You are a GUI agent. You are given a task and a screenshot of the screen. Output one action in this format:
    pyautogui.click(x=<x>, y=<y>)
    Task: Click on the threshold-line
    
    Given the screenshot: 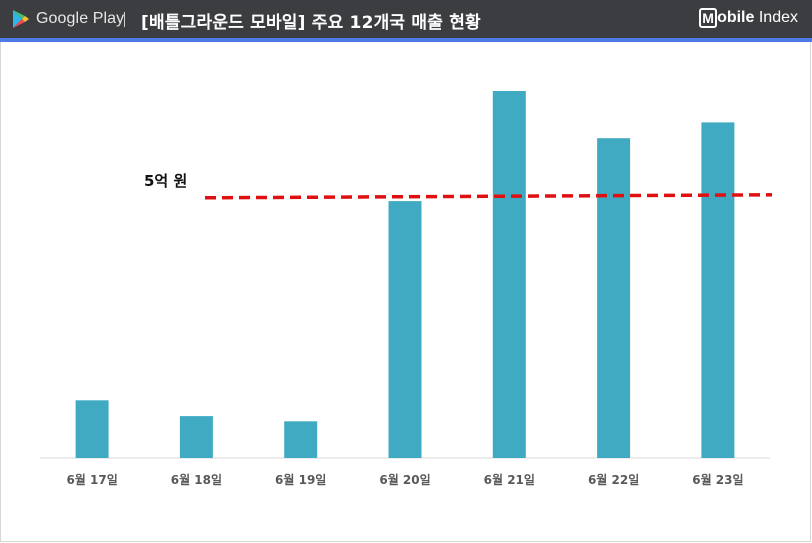 What is the action you would take?
    pyautogui.click(x=488, y=196)
    